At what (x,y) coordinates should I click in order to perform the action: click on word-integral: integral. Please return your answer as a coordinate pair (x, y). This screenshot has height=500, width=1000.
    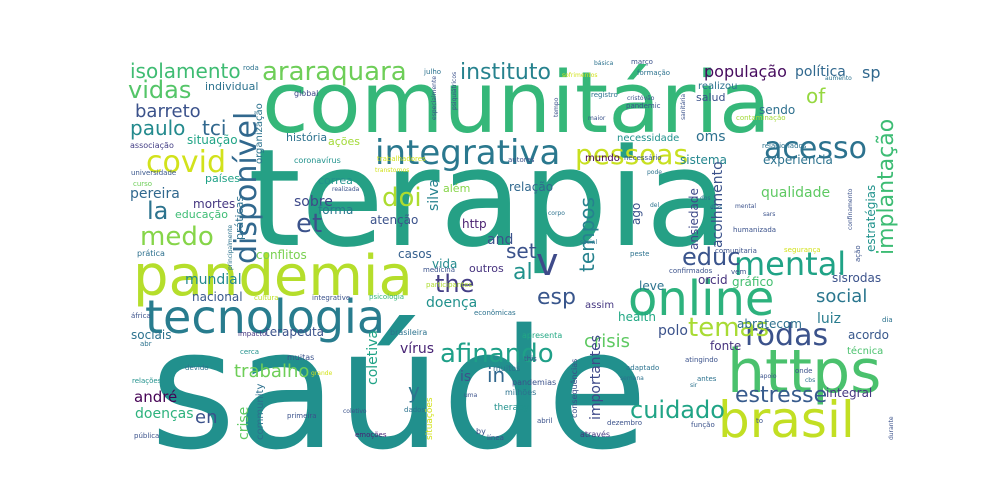
    Looking at the image, I should click on (849, 393).